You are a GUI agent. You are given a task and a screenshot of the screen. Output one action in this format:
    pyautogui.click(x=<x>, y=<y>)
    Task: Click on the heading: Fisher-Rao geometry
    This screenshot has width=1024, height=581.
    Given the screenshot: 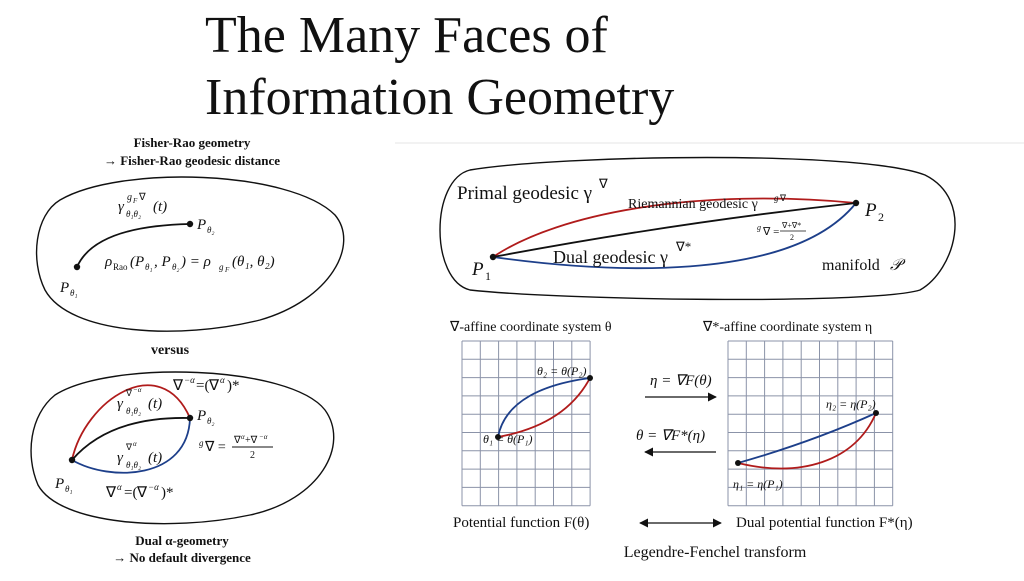 What is the action you would take?
    pyautogui.click(x=192, y=142)
    